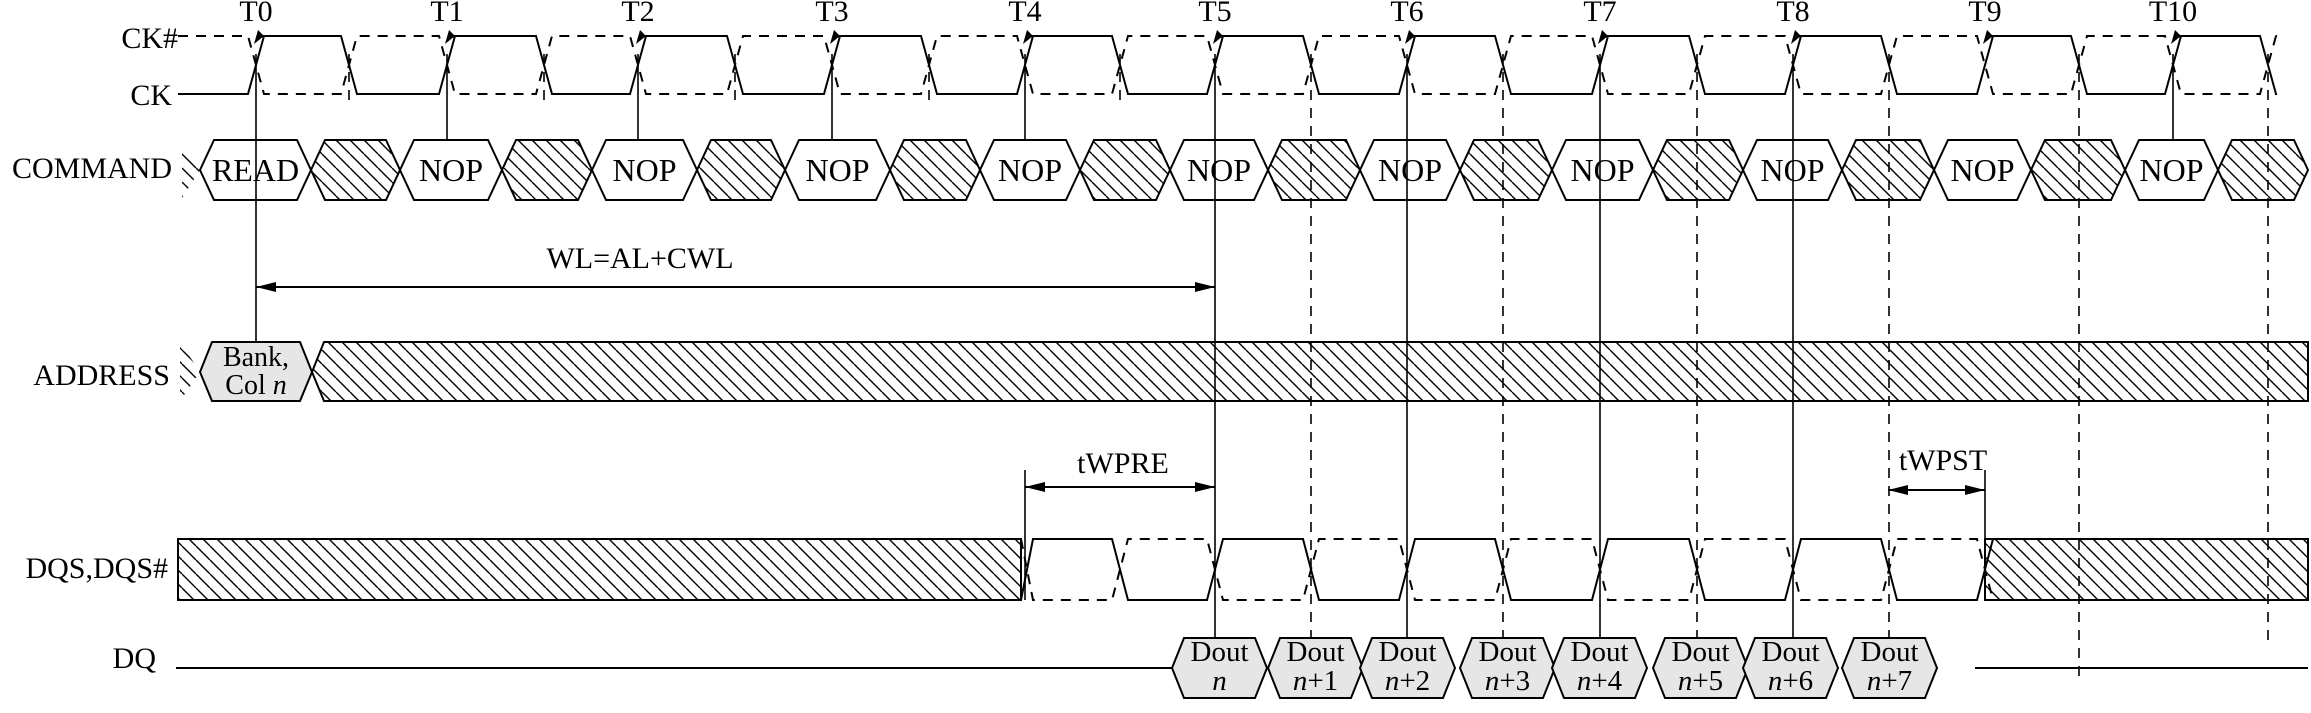  Describe the element at coordinates (831, 14) in the screenshot. I see `tick-label: T3` at that location.